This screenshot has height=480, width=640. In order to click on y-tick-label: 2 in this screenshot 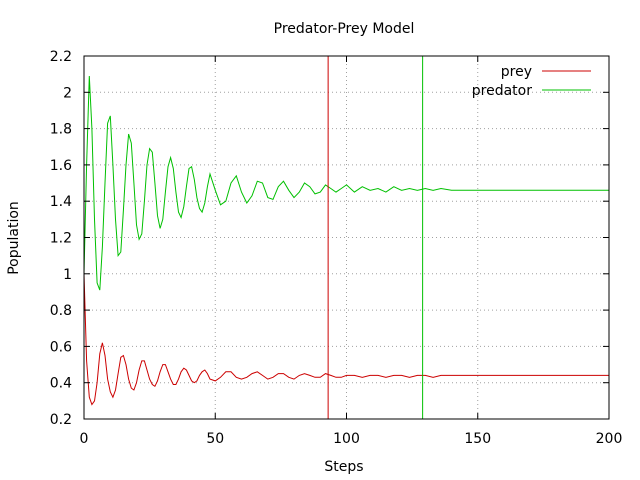, I will do `click(67, 93)`.